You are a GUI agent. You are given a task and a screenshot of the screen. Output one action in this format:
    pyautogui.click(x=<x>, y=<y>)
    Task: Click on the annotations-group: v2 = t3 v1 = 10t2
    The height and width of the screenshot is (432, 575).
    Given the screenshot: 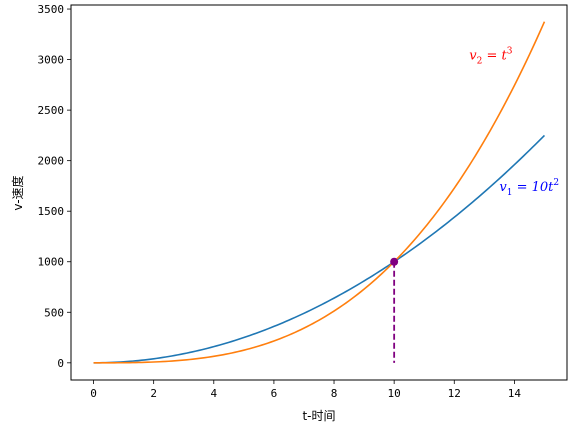 What is the action you would take?
    pyautogui.click(x=514, y=122)
    